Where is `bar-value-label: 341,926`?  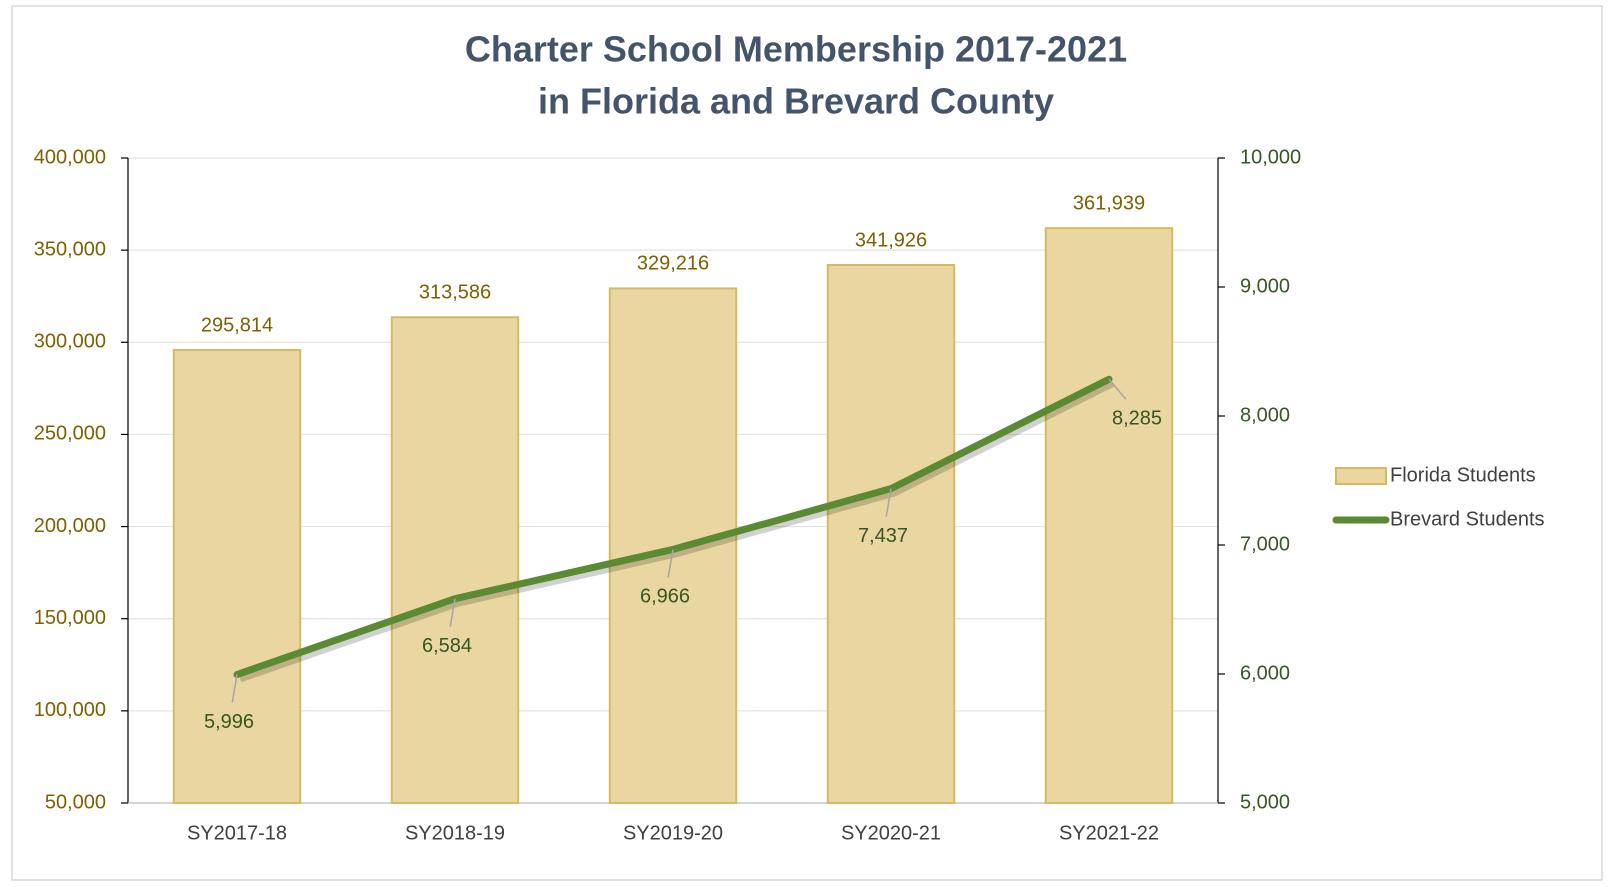
bar-value-label: 341,926 is located at coordinates (891, 240).